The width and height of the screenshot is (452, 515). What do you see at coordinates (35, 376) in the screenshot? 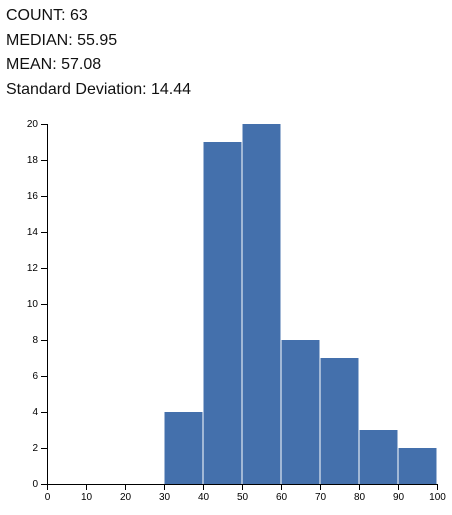
I see `y-tick-label: 6` at bounding box center [35, 376].